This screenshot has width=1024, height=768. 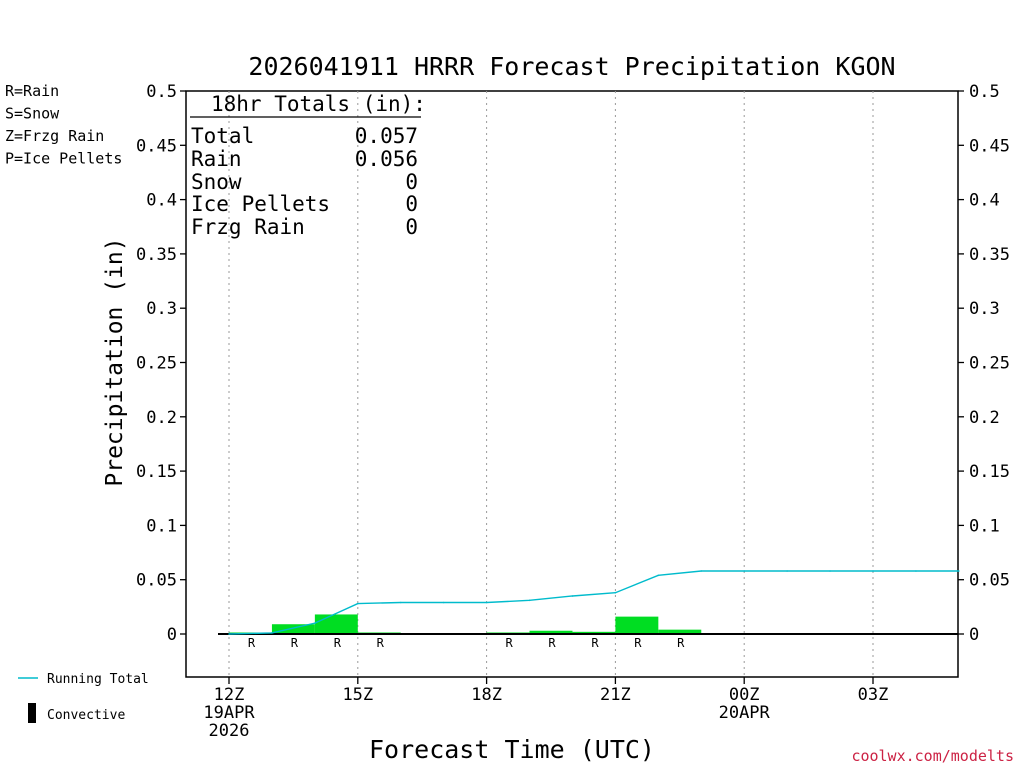 I want to click on hourly-precip-bars, so click(x=465, y=624).